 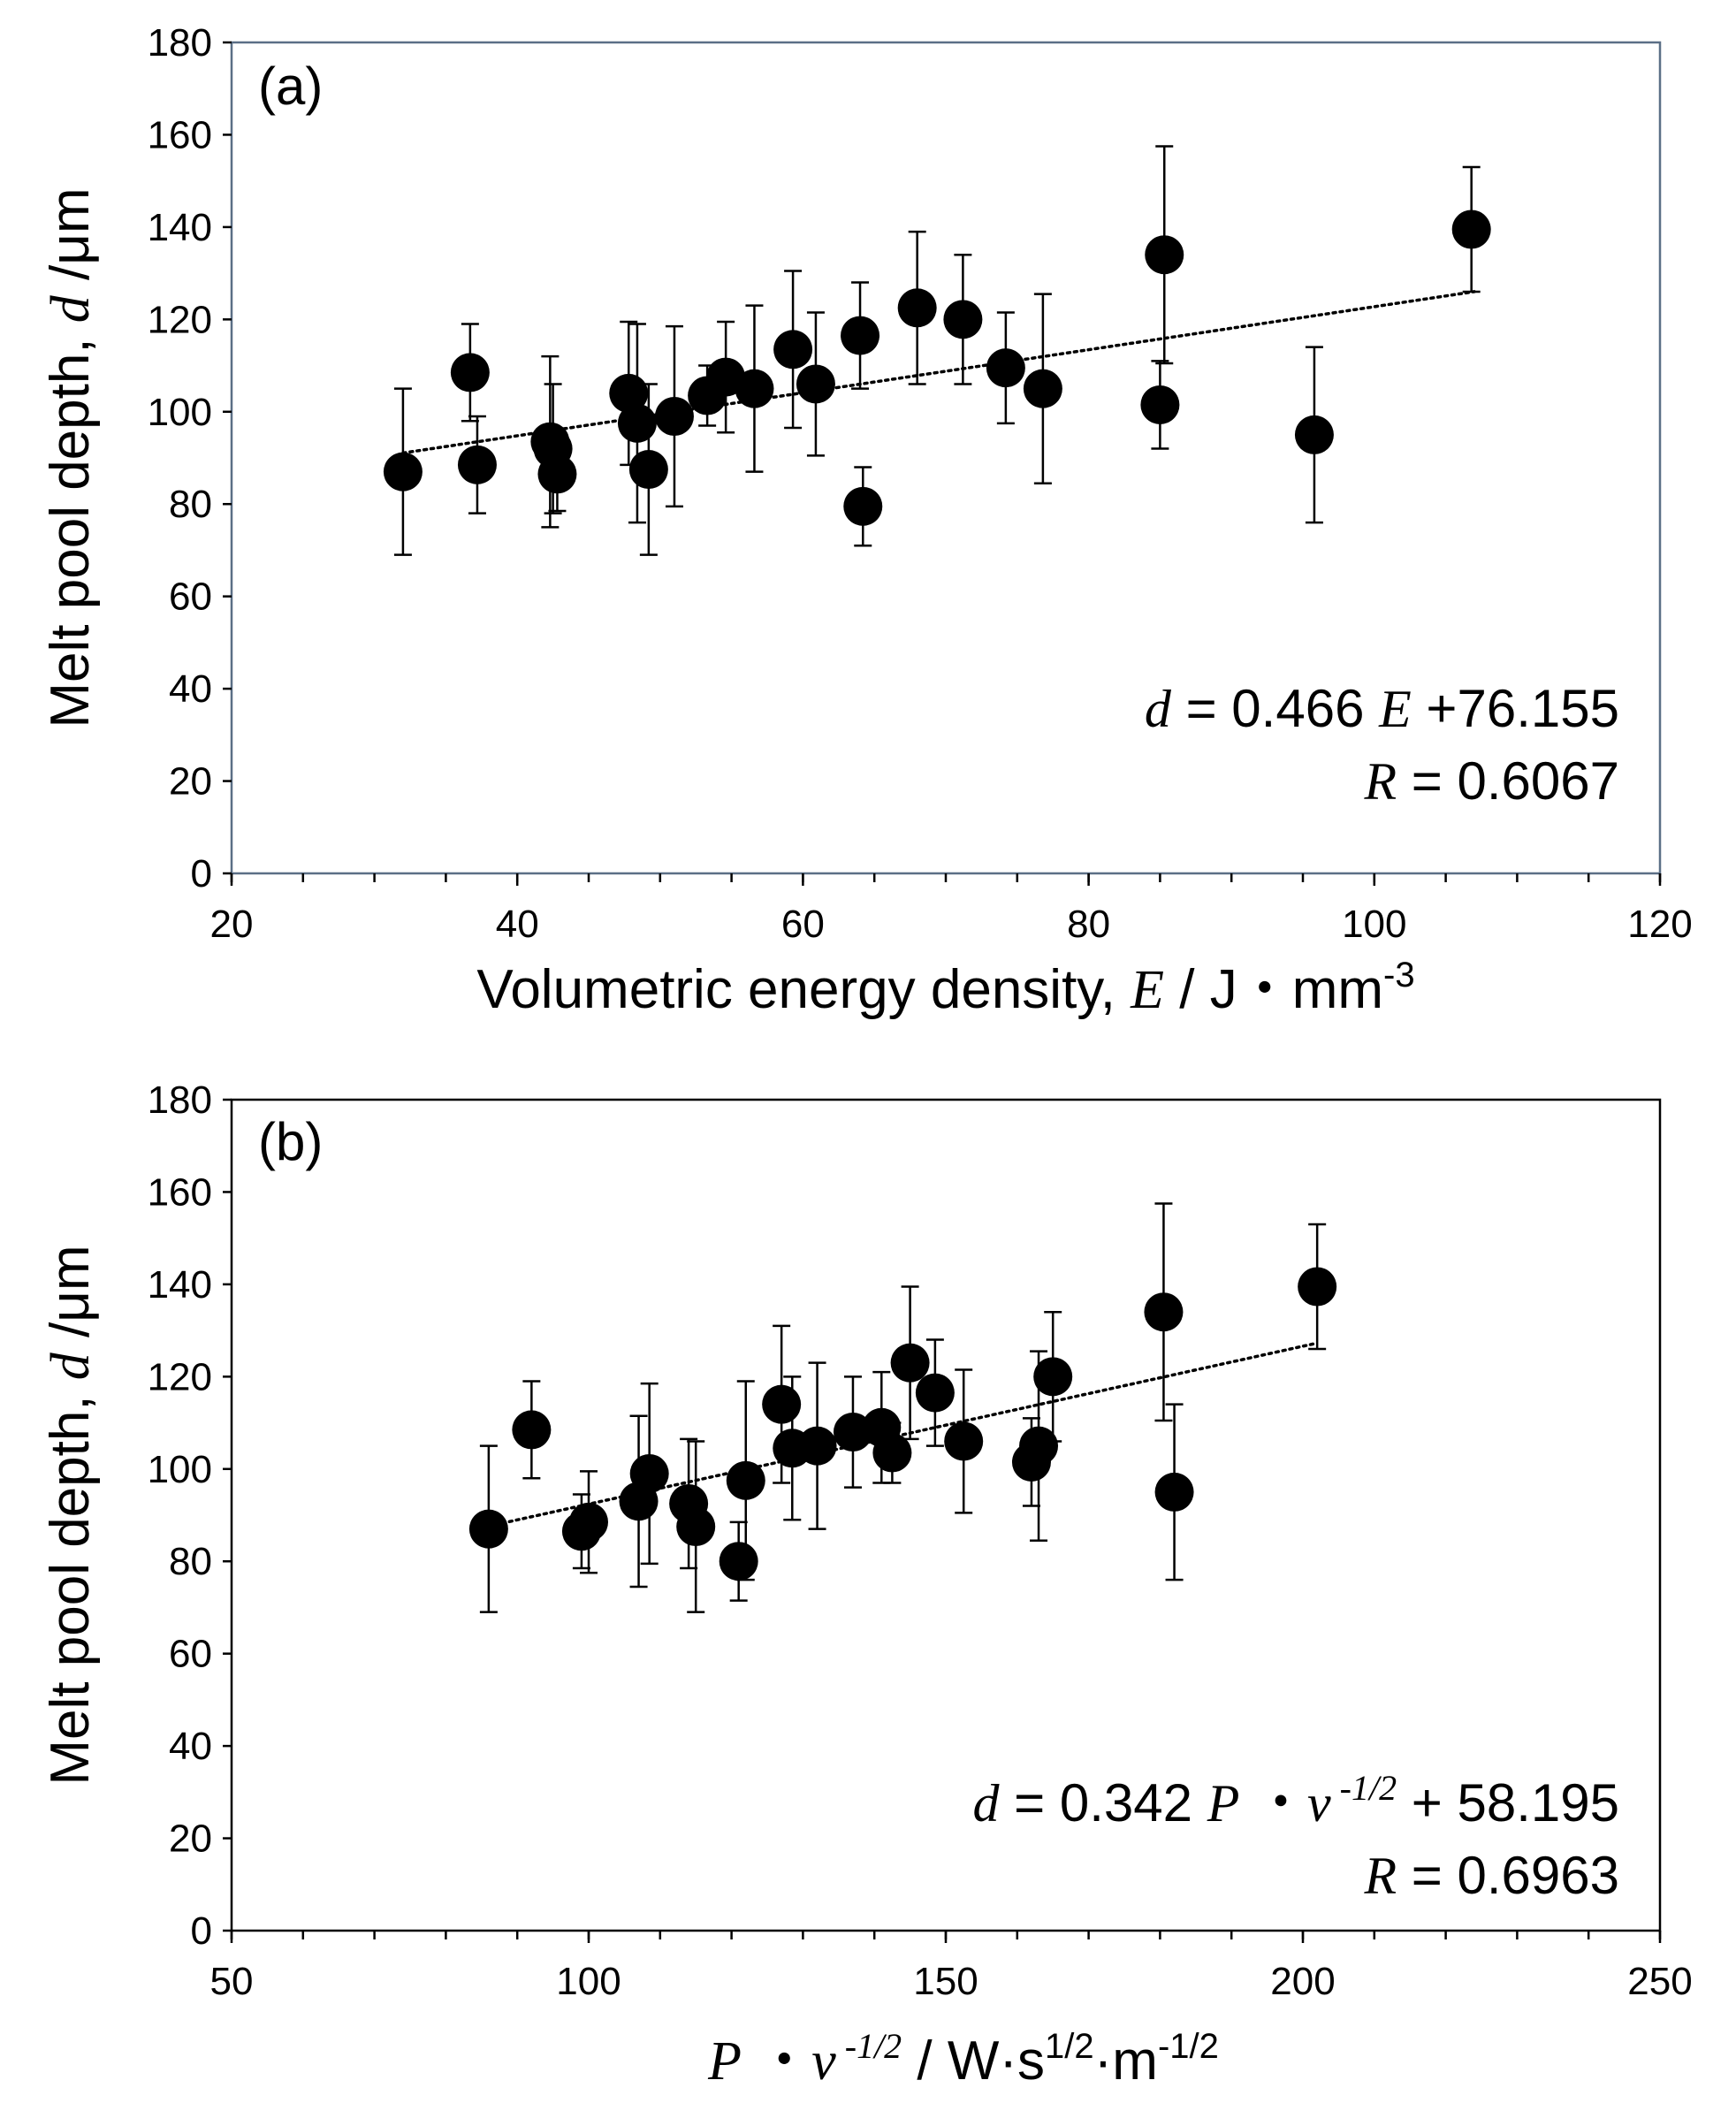 What do you see at coordinates (939, 372) in the screenshot?
I see `trendline` at bounding box center [939, 372].